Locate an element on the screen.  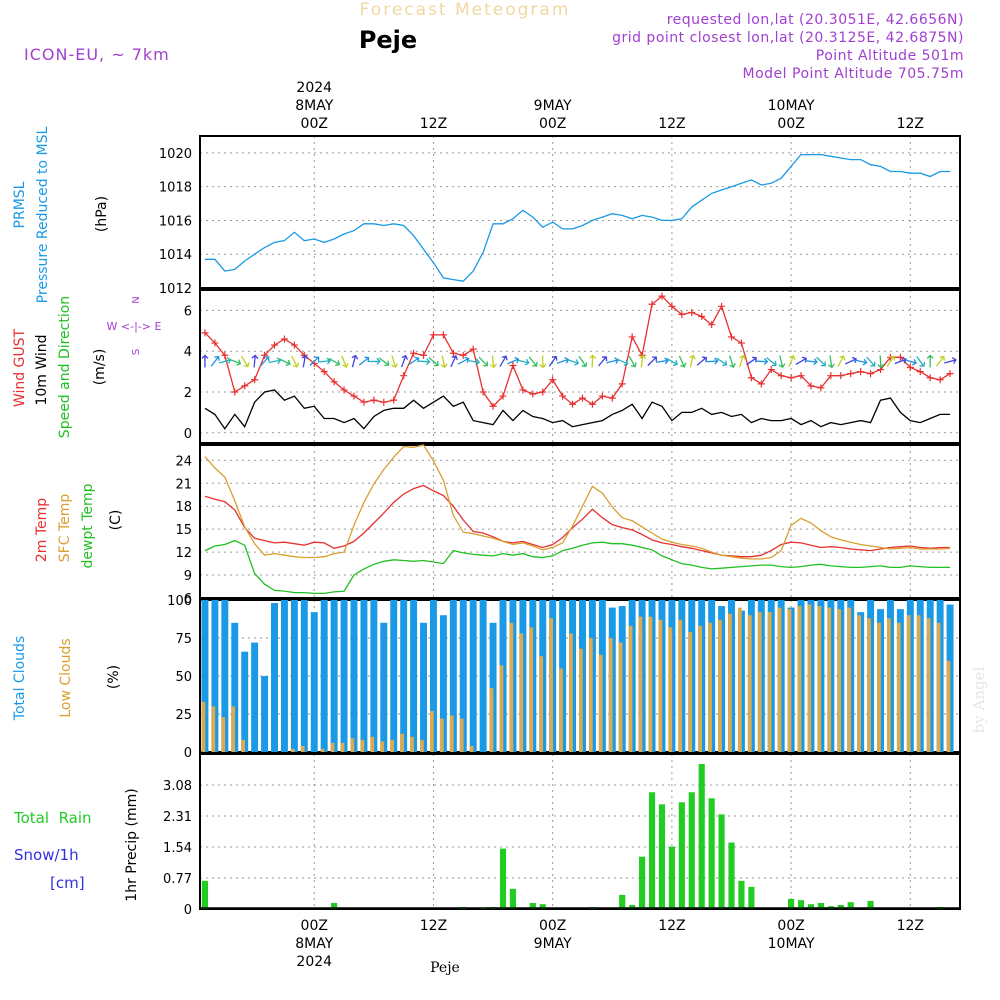
sfc-temp-label: SFC Temp is located at coordinates (65, 528).